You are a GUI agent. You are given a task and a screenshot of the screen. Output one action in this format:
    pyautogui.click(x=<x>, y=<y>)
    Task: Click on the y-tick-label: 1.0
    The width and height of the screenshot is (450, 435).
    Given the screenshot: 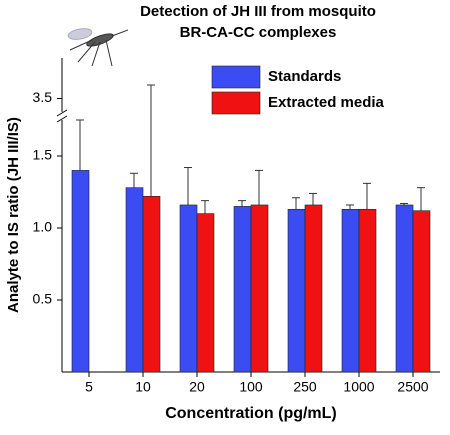 What is the action you would take?
    pyautogui.click(x=43, y=227)
    